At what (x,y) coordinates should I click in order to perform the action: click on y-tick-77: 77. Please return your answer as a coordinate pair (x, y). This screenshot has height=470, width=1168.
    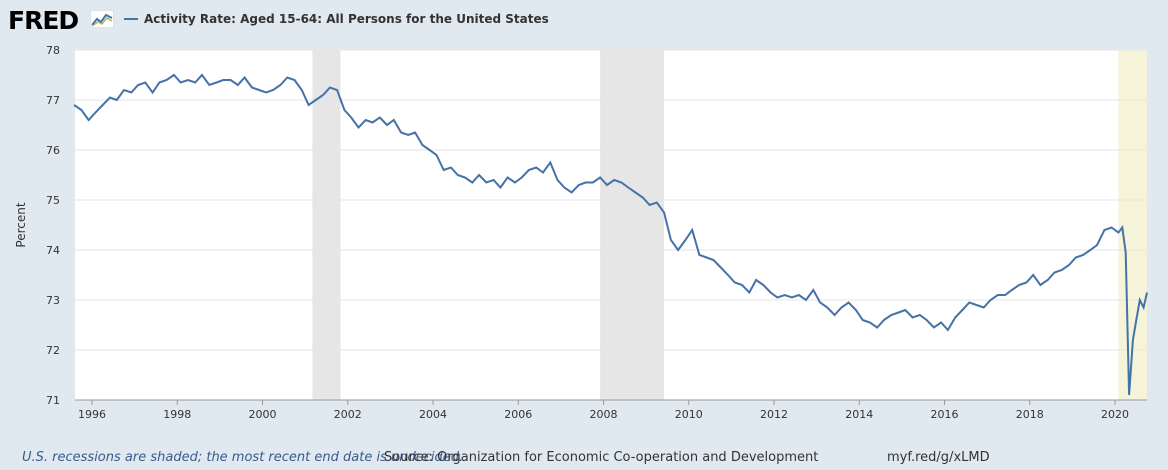
    Looking at the image, I should click on (53, 100).